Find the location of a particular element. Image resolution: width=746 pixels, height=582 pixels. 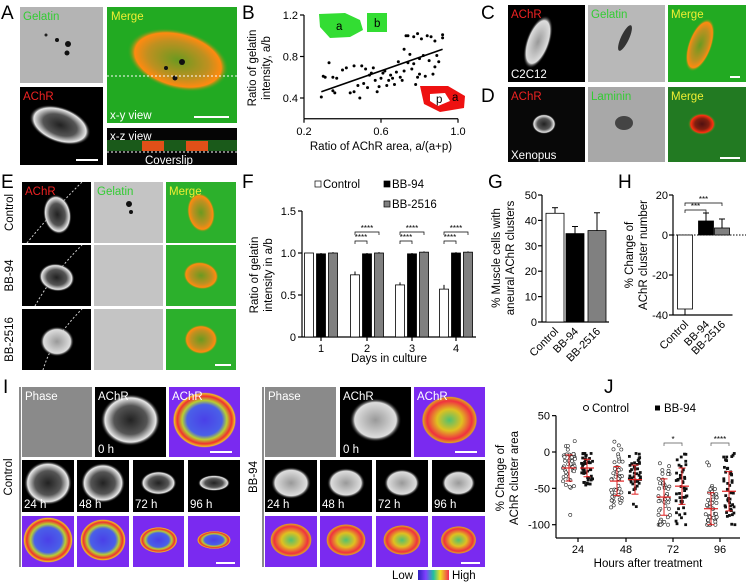

heat-colorbar: Low High is located at coordinates (434, 576).